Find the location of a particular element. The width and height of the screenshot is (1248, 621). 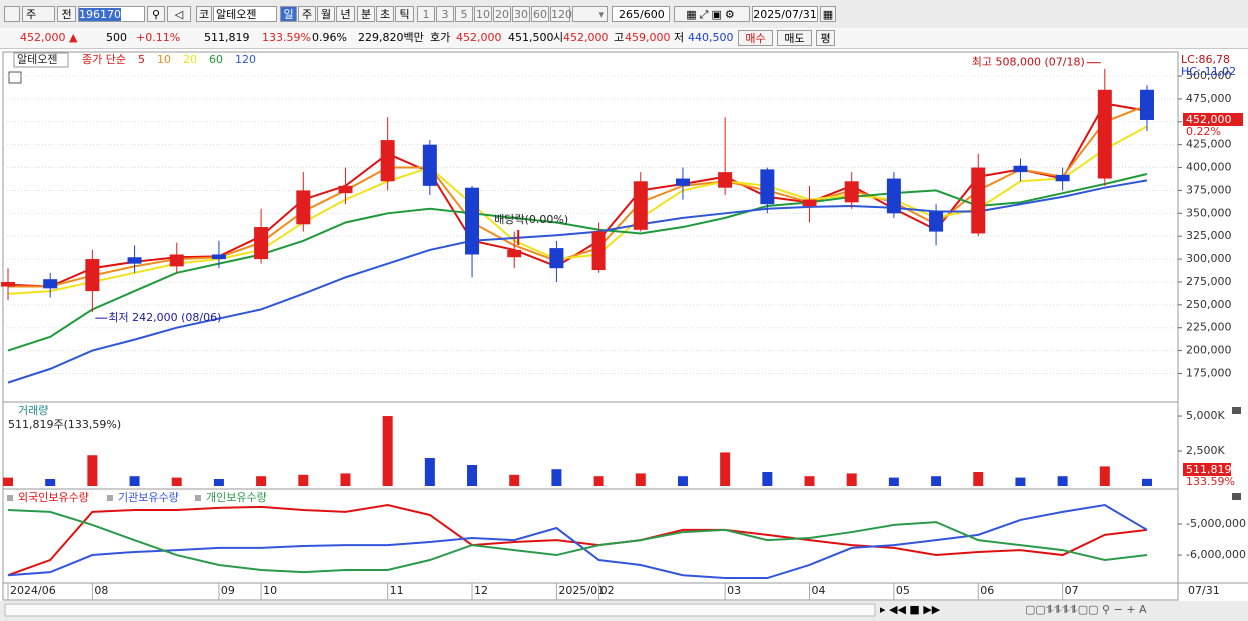

price: 452,000 ▲ is located at coordinates (49, 37).